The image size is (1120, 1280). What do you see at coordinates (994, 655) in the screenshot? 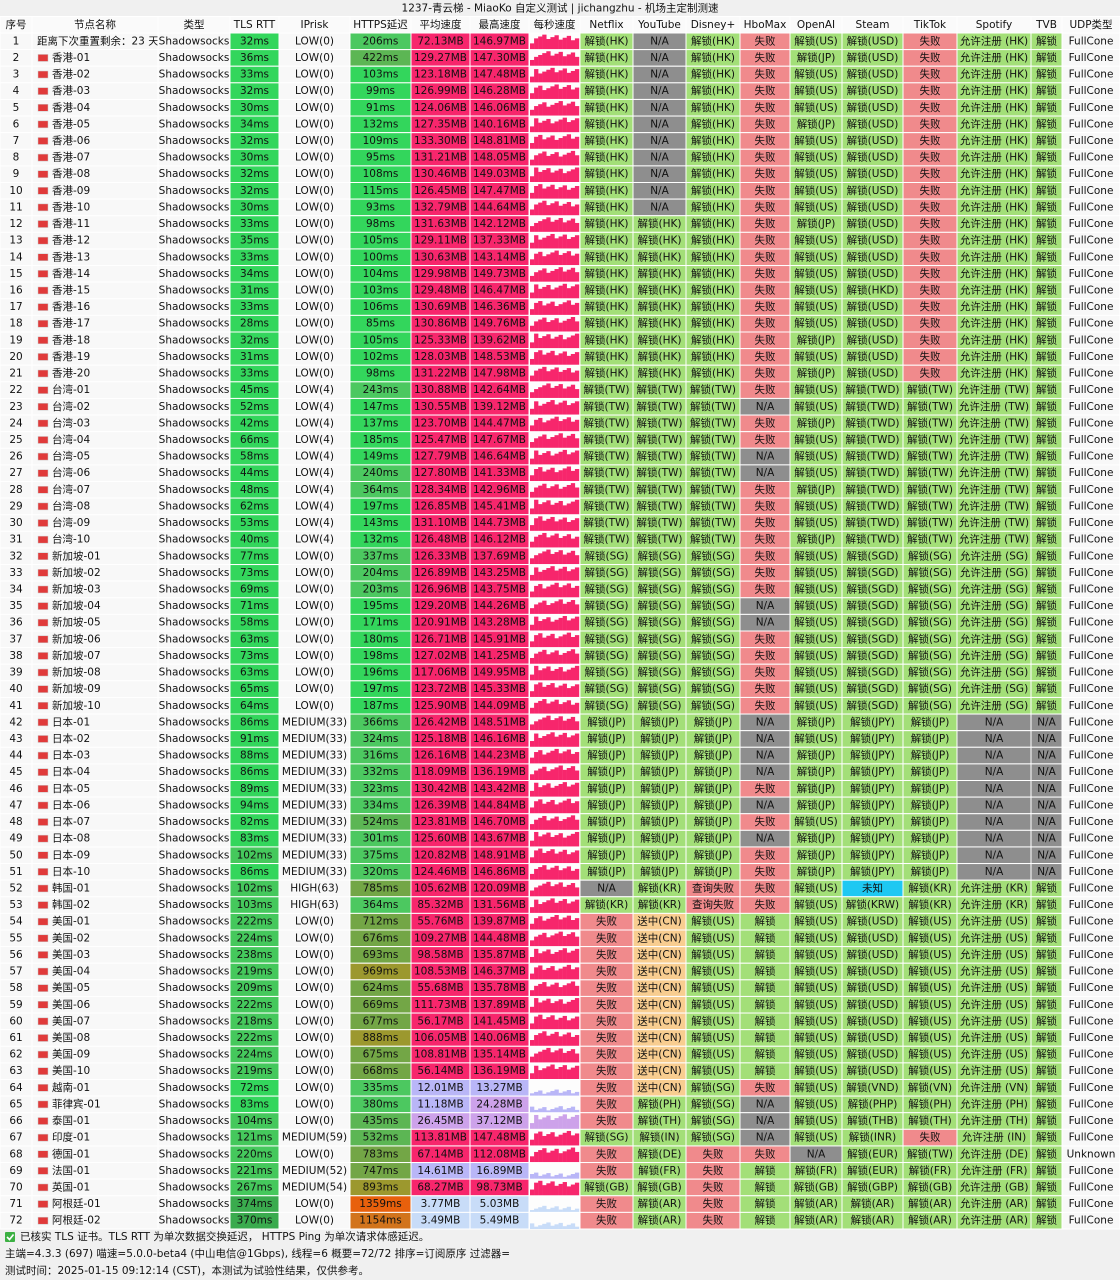
I see `cell-text: 允许注册 (SG)` at bounding box center [994, 655].